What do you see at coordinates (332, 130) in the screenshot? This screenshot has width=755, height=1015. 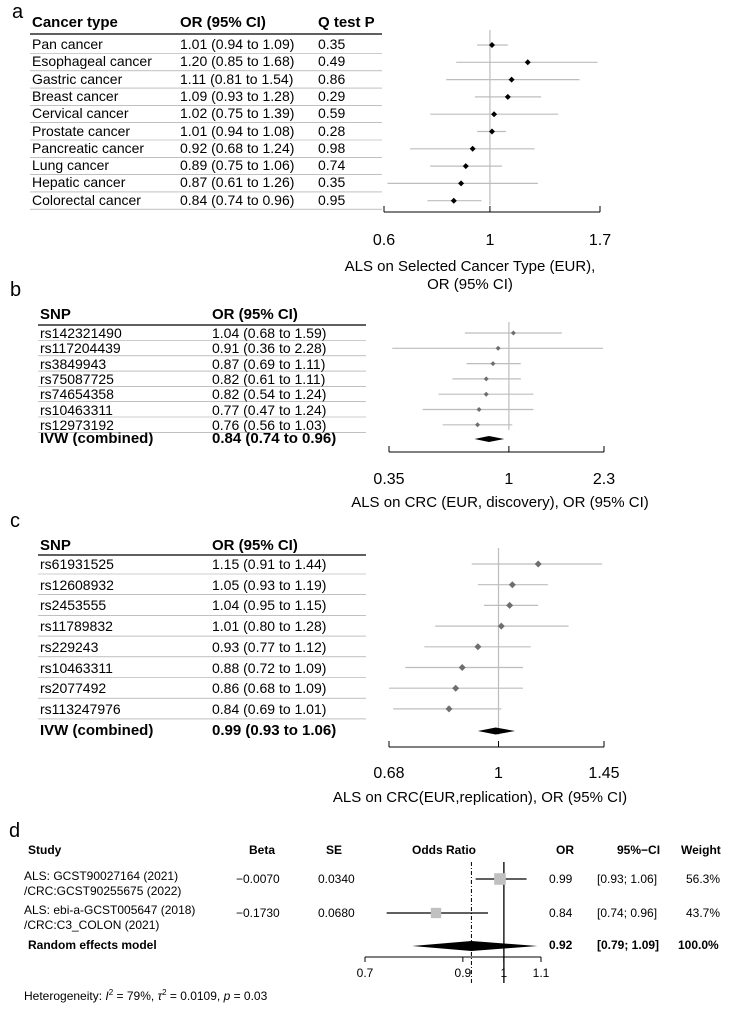 I see `row-q-test-p: 0.28` at bounding box center [332, 130].